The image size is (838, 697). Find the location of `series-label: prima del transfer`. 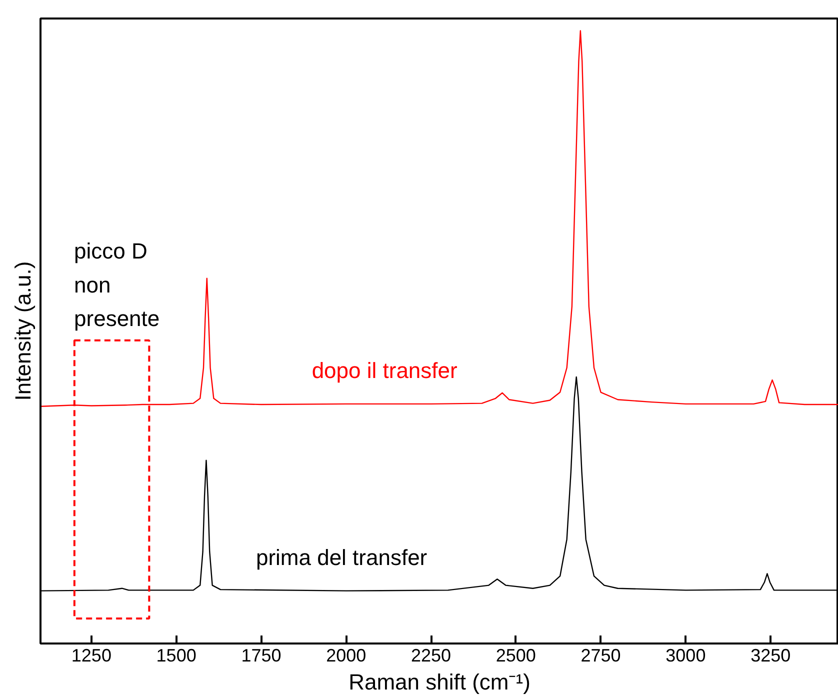

series-label: prima del transfer is located at coordinates (342, 557).